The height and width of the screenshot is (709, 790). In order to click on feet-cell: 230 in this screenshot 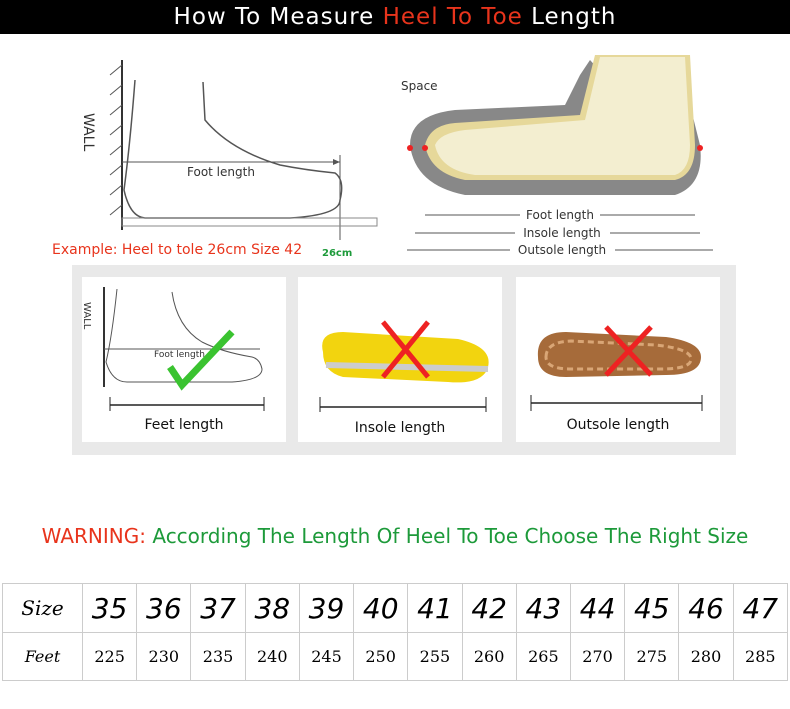, I will do `click(164, 656)`.